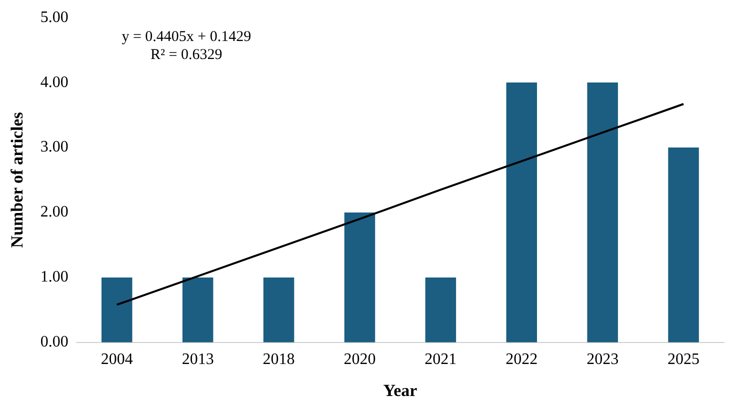 Image resolution: width=744 pixels, height=410 pixels. I want to click on x-tick-label: 2023, so click(602, 359).